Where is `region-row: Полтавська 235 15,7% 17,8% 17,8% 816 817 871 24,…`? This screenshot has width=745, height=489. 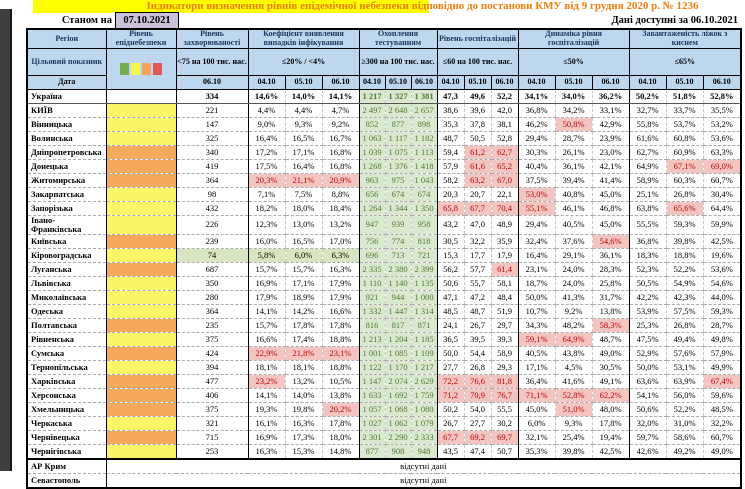
region-row: Полтавська 235 15,7% 17,8% 17,8% 816 817 871 24,… is located at coordinates (384, 325).